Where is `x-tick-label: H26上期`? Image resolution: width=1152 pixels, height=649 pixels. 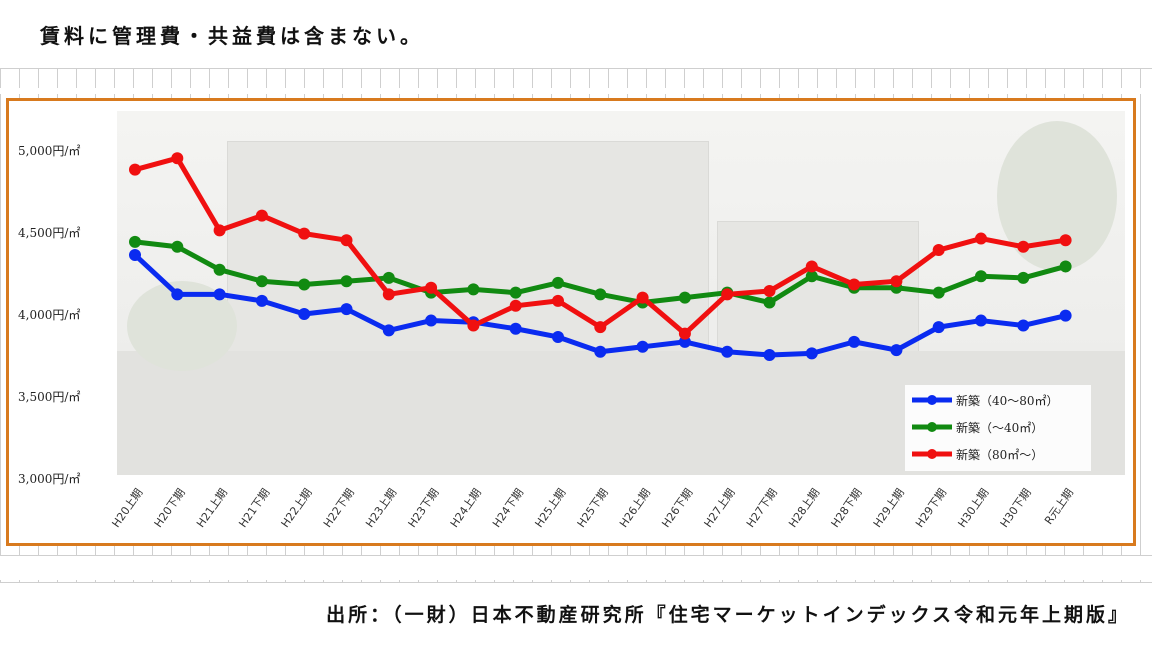
x-tick-label: H26上期 is located at coordinates (635, 508).